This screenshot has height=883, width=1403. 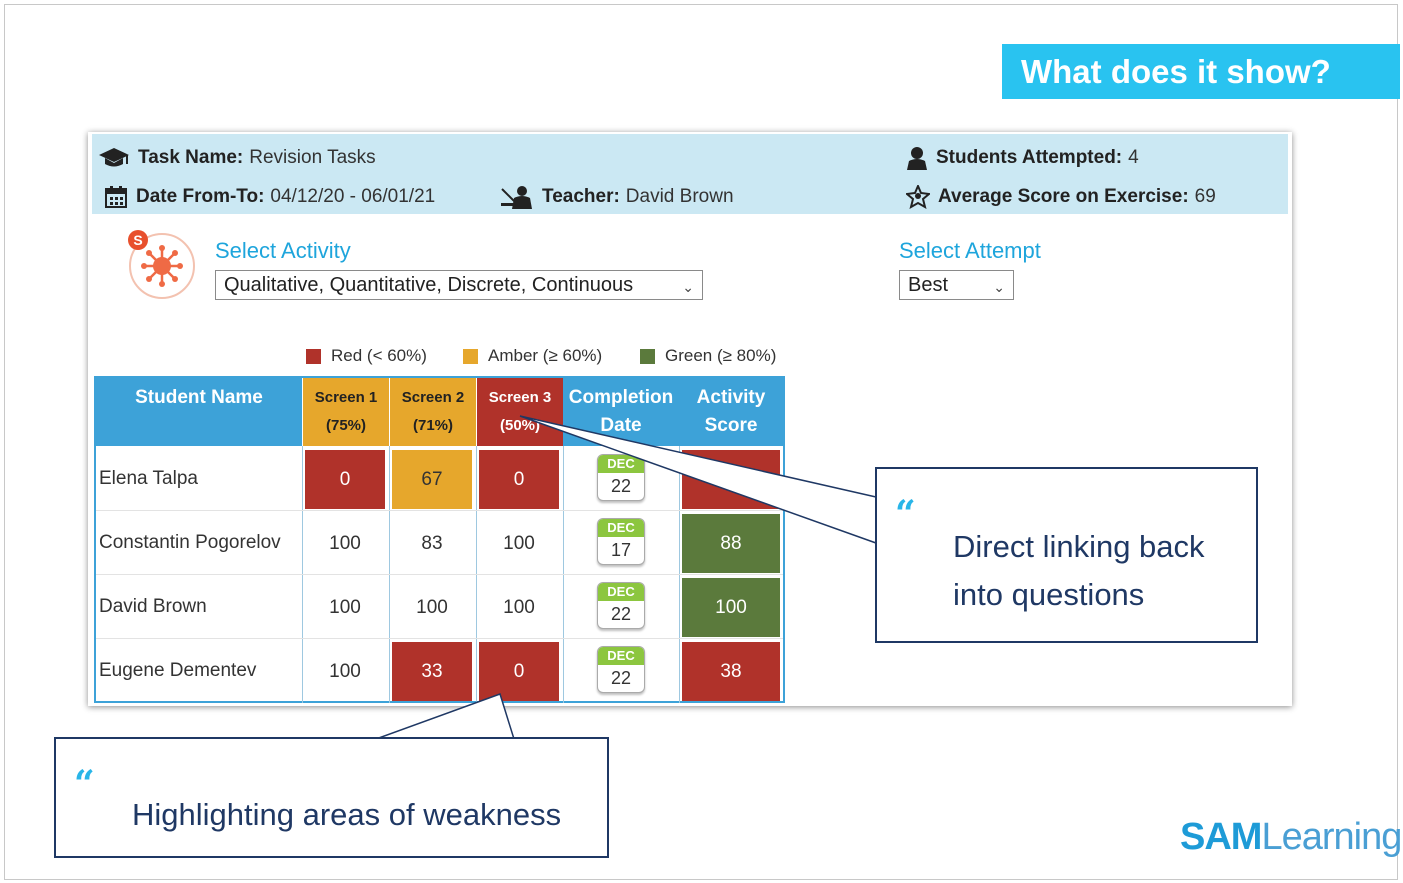 What do you see at coordinates (1205, 196) in the screenshot?
I see `average-score-value: 69` at bounding box center [1205, 196].